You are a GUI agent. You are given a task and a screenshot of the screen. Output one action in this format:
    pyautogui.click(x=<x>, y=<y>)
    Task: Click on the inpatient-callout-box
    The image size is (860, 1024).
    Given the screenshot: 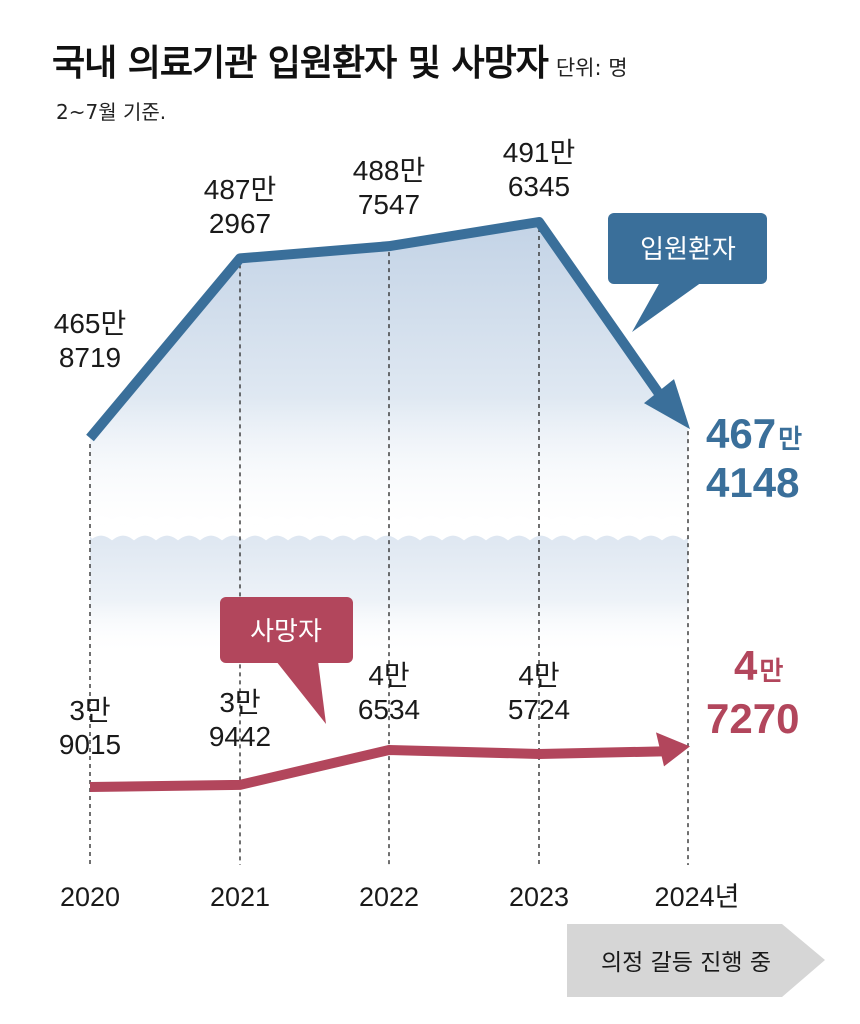 What is the action you would take?
    pyautogui.click(x=687, y=248)
    